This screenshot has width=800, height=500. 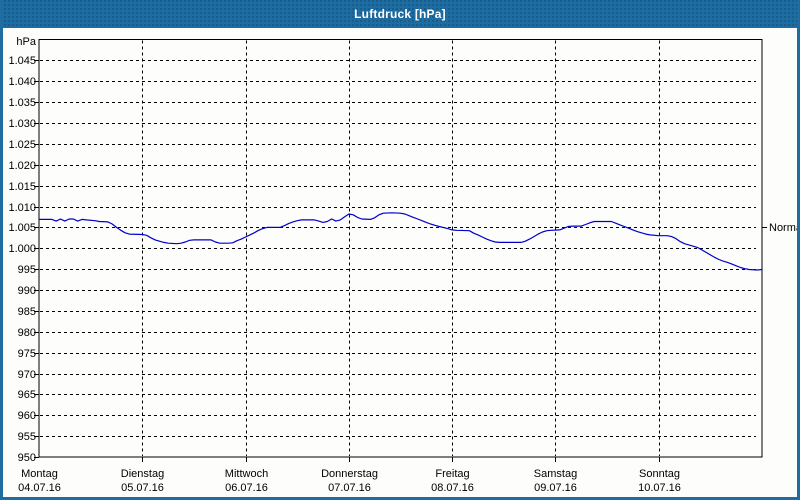 What do you see at coordinates (659, 474) in the screenshot?
I see `x-day-name-label: Sonntag` at bounding box center [659, 474].